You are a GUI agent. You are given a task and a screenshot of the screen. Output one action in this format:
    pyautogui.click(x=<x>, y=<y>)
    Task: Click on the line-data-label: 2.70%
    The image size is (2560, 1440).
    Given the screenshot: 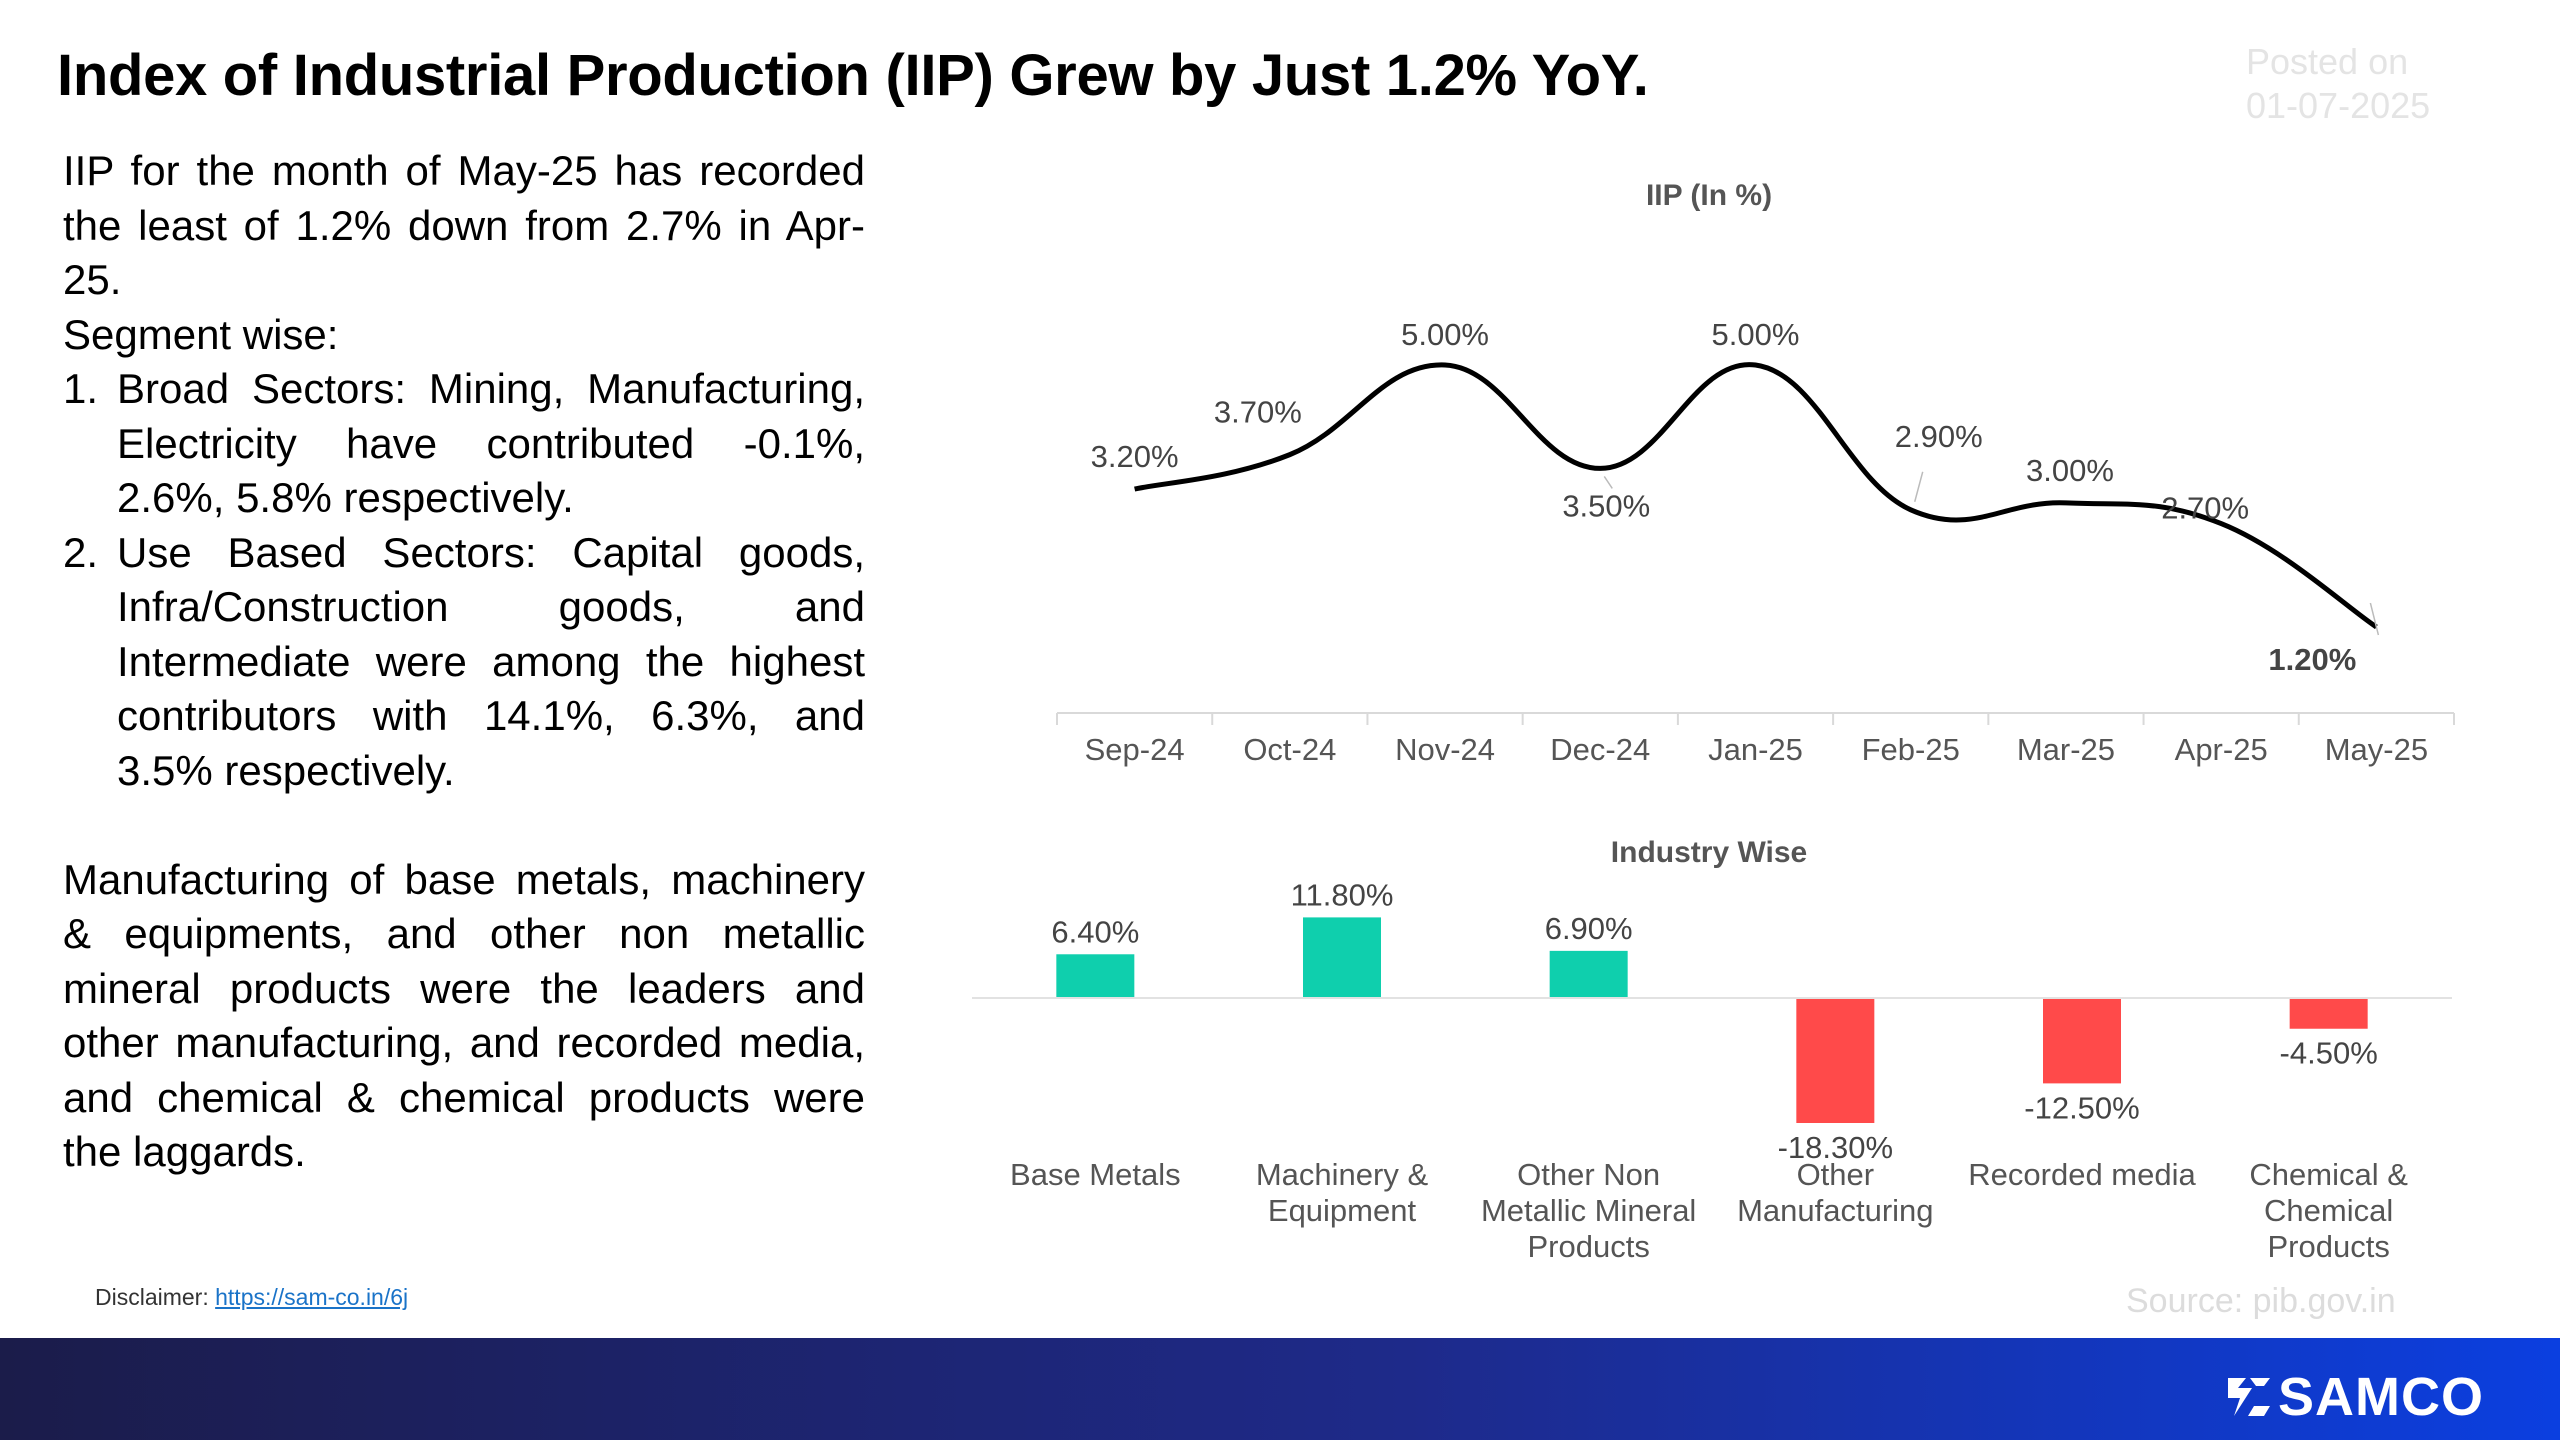 What is the action you would take?
    pyautogui.click(x=2205, y=508)
    